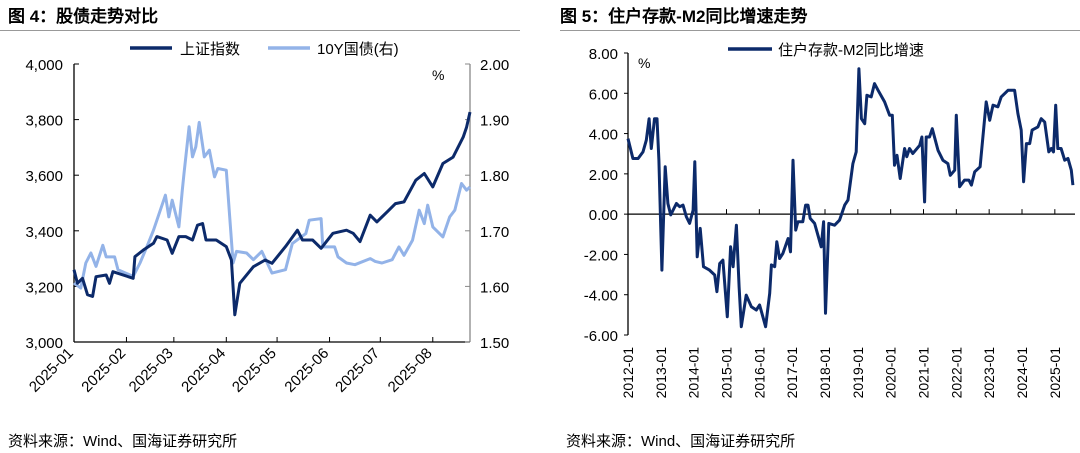  Describe the element at coordinates (820, 30) in the screenshot. I see `right-title-divider` at that location.